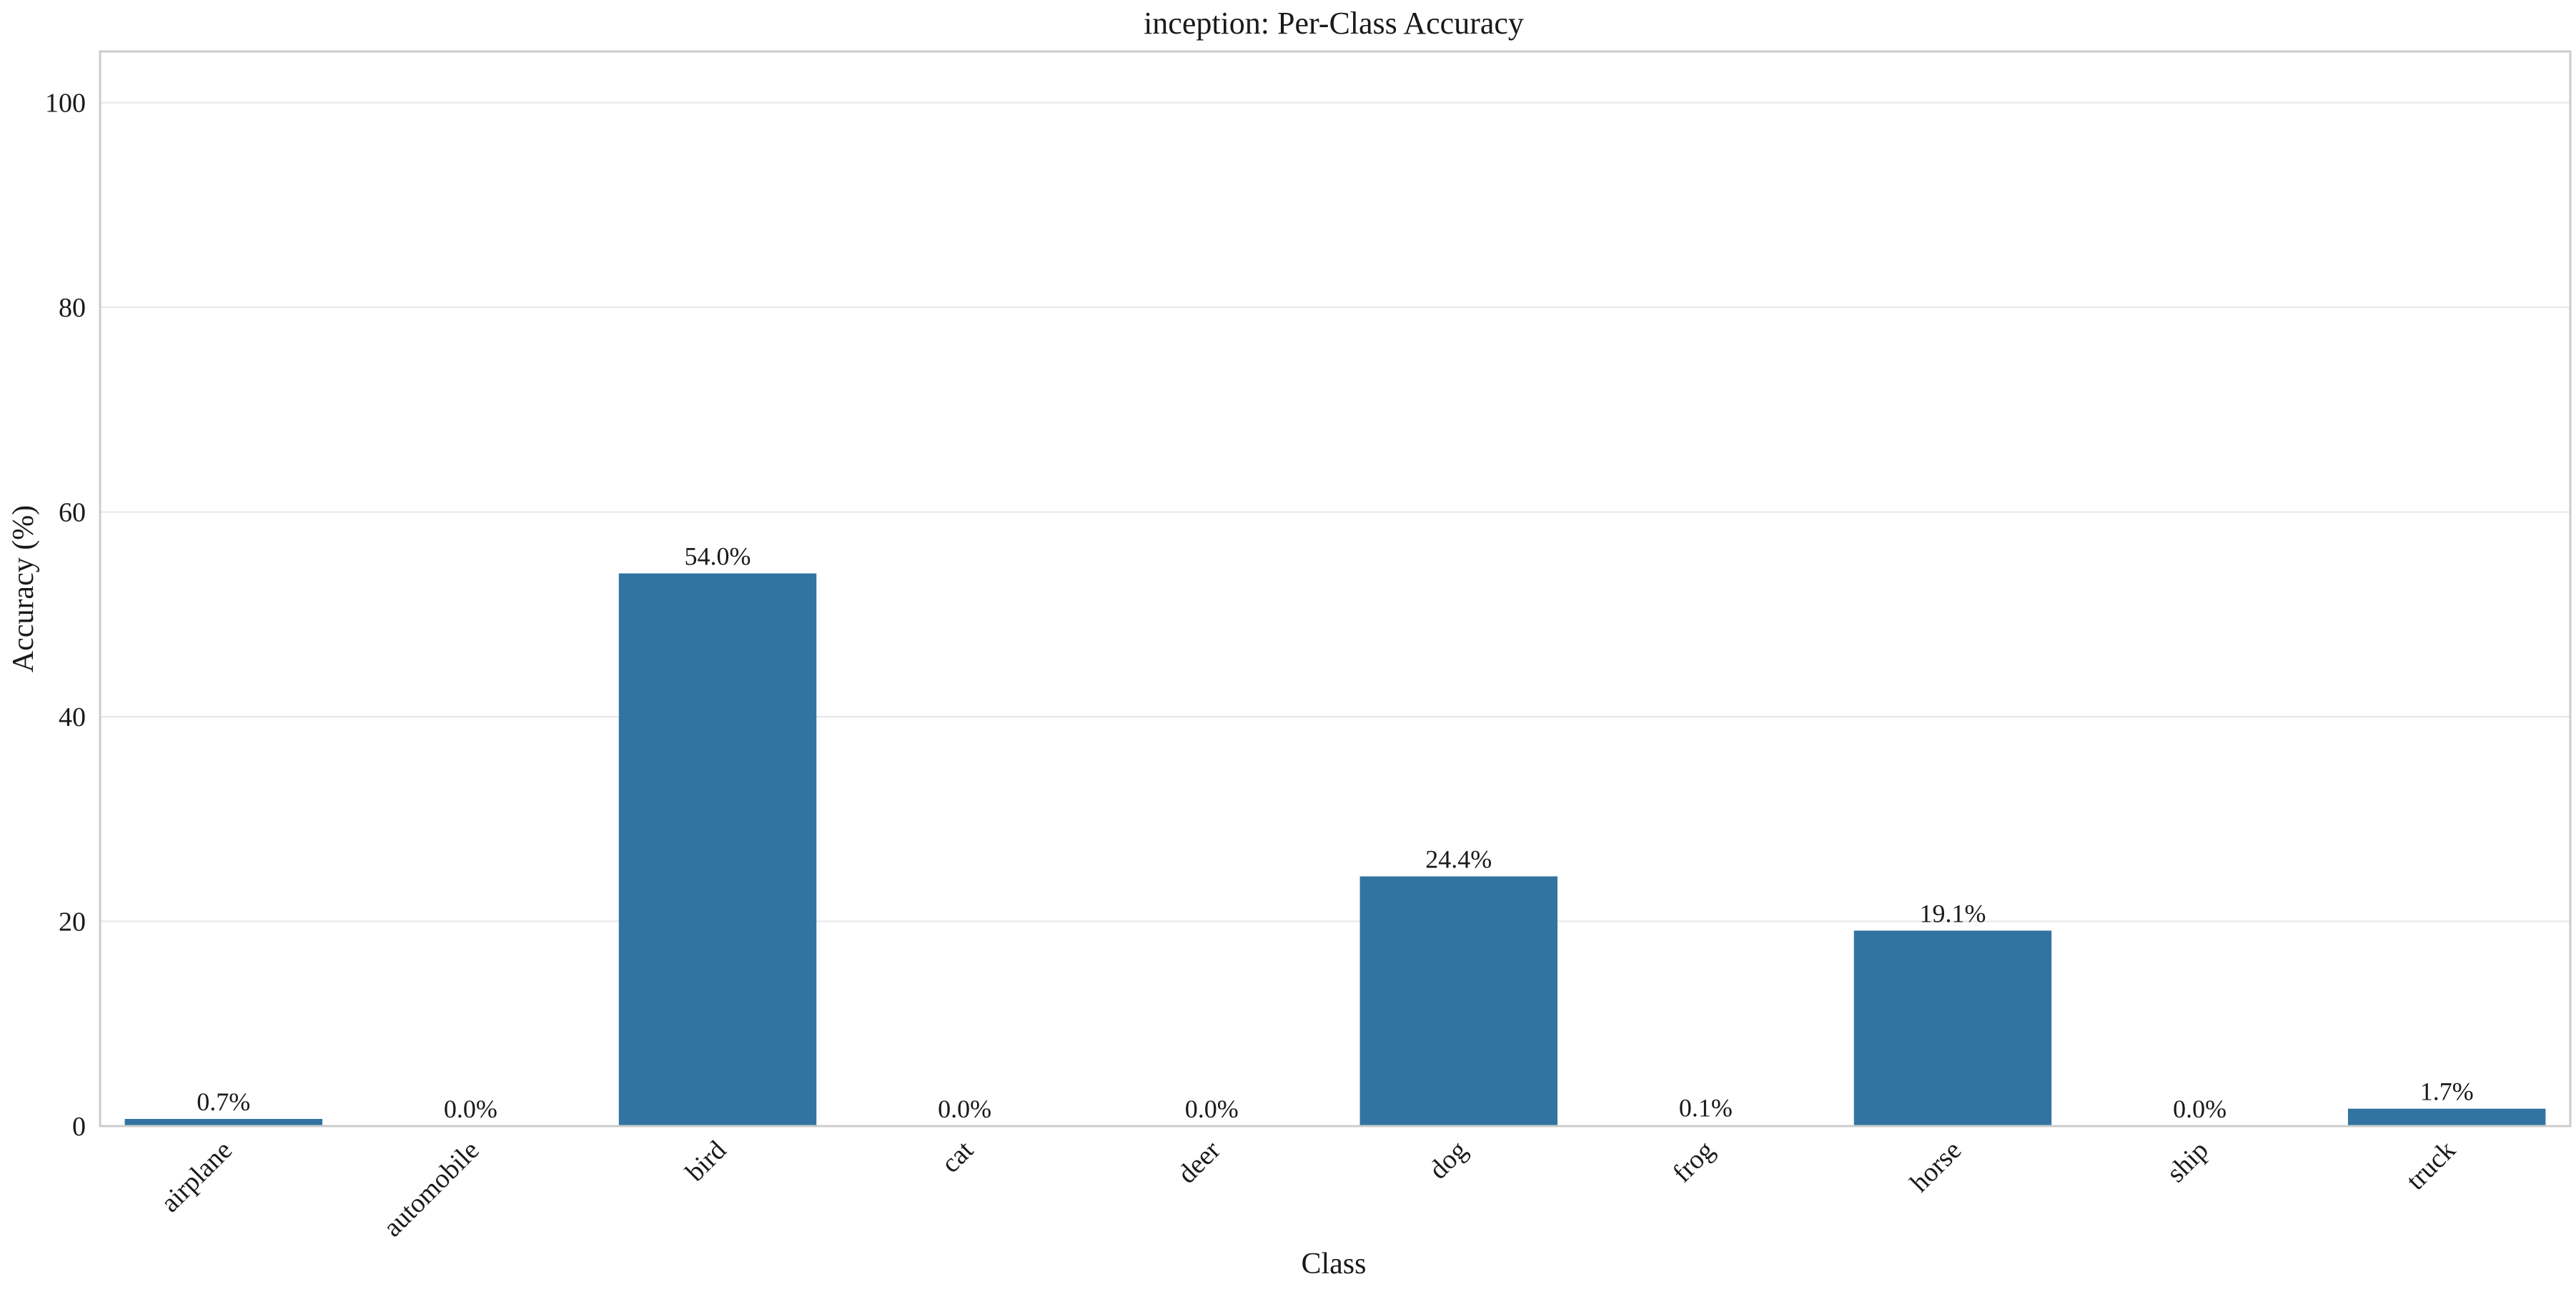 This screenshot has height=1289, width=2576. Describe the element at coordinates (1334, 23) in the screenshot. I see `chart-title: inception: Per-Class Accuracy` at that location.